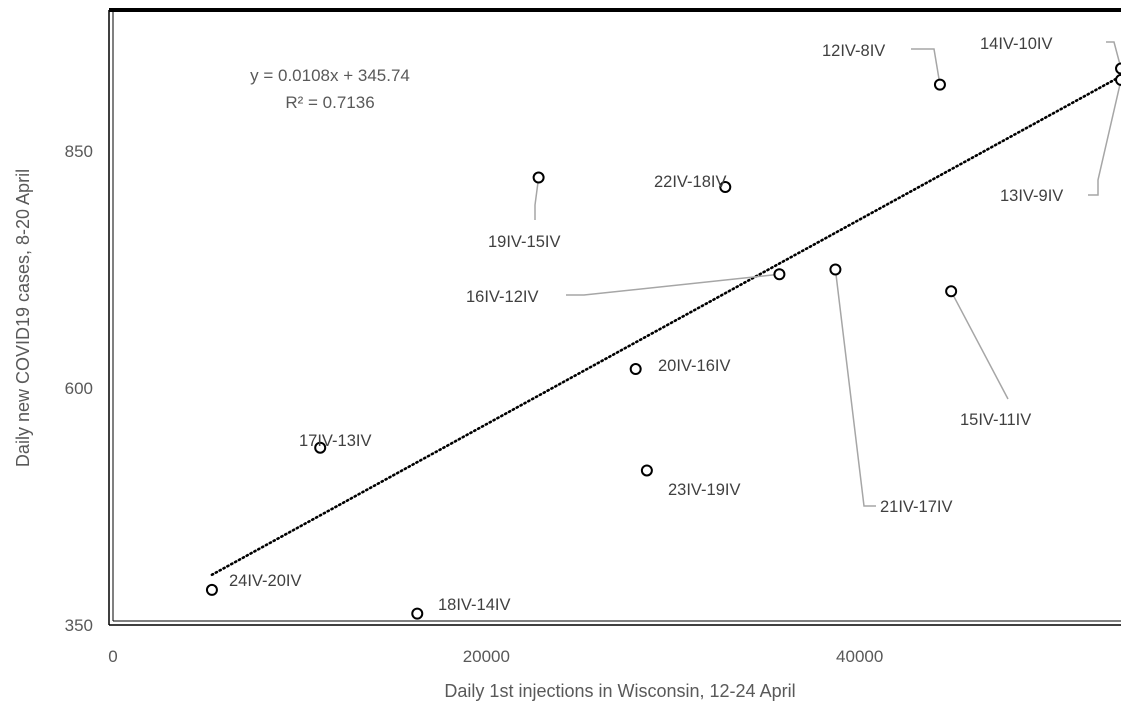 This screenshot has width=1121, height=704. I want to click on point-label: 18IV-14IV, so click(474, 605).